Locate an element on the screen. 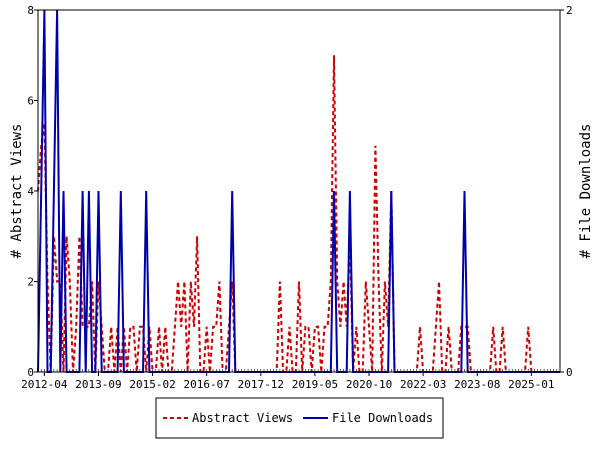  x-tick-label: 2015-02 is located at coordinates (152, 384).